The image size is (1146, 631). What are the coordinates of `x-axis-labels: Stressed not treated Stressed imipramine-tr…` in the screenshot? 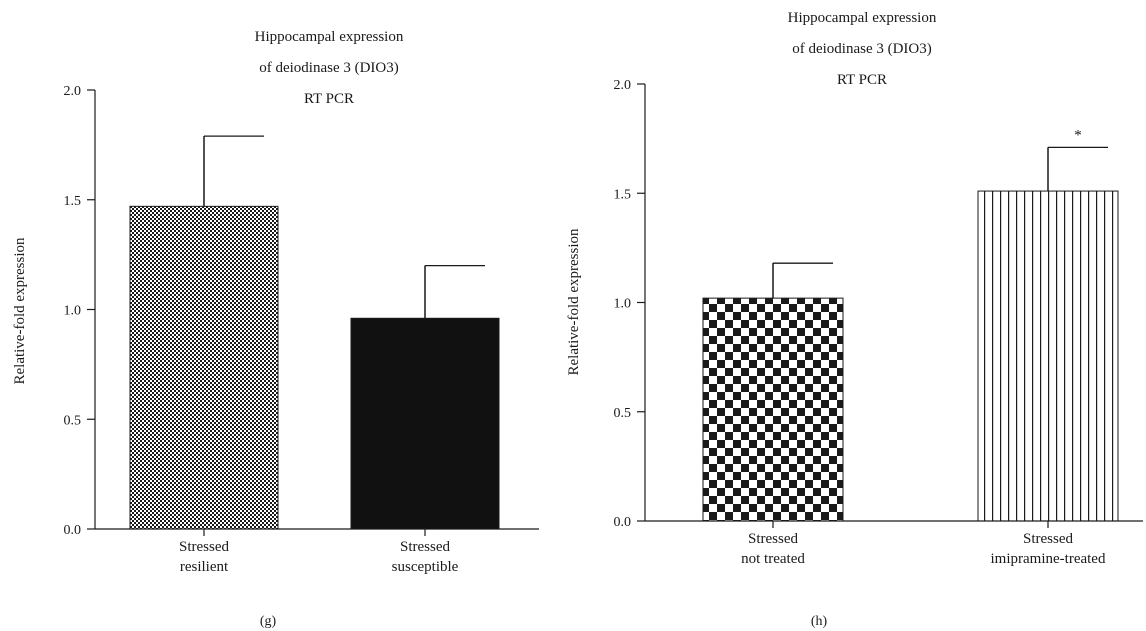 It's located at (923, 544).